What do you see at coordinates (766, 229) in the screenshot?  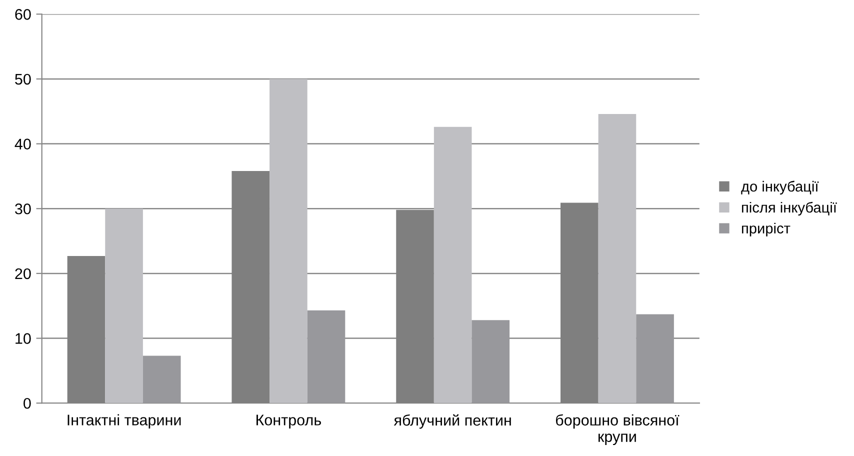 I see `legend-label: приріст` at bounding box center [766, 229].